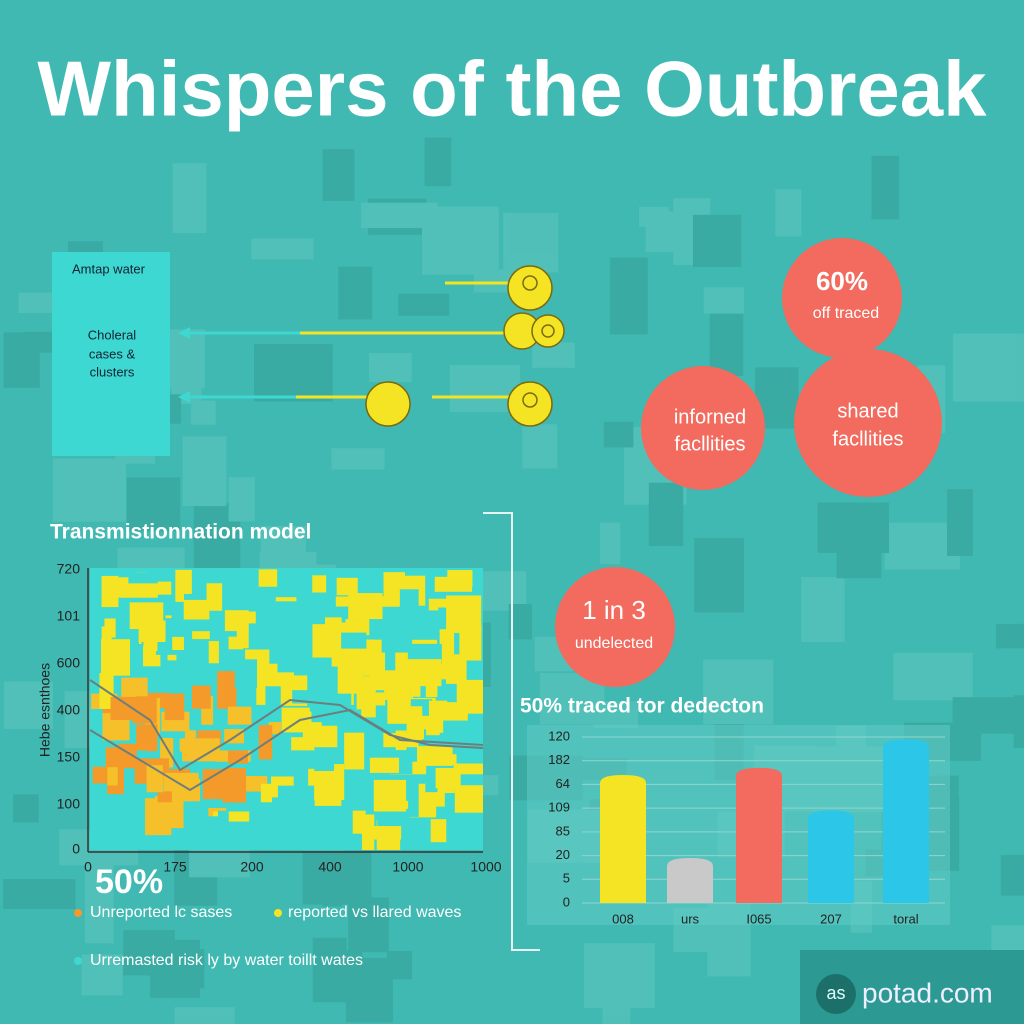 This screenshot has height=1024, width=1024. I want to click on watermark-logo, so click(836, 994).